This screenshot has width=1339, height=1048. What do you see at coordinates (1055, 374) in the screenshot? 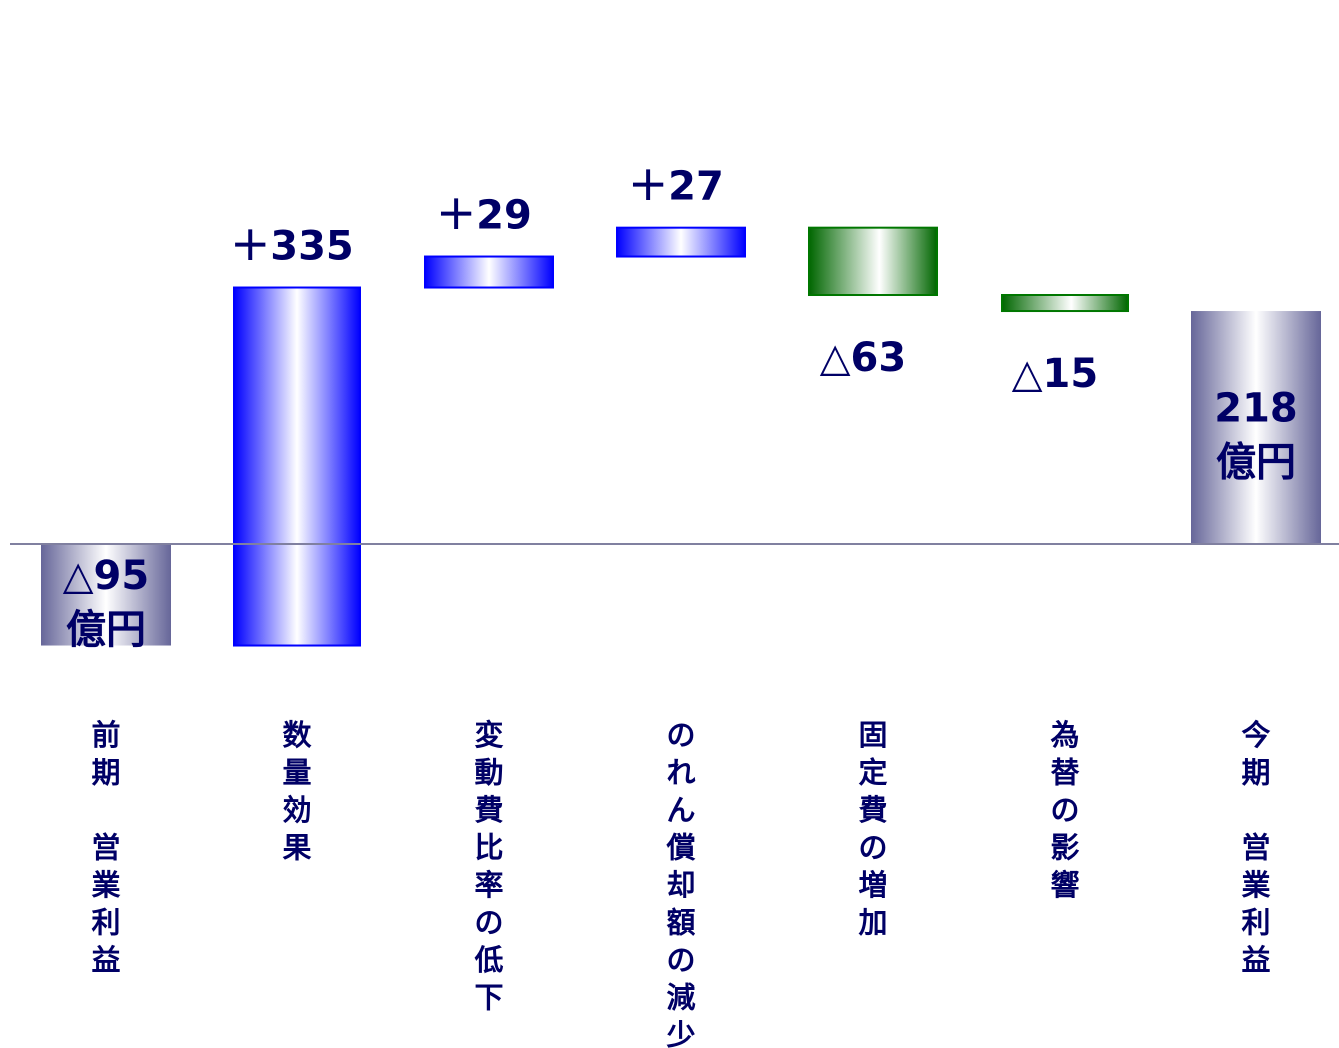
I see `value-label-6: △15` at bounding box center [1055, 374].